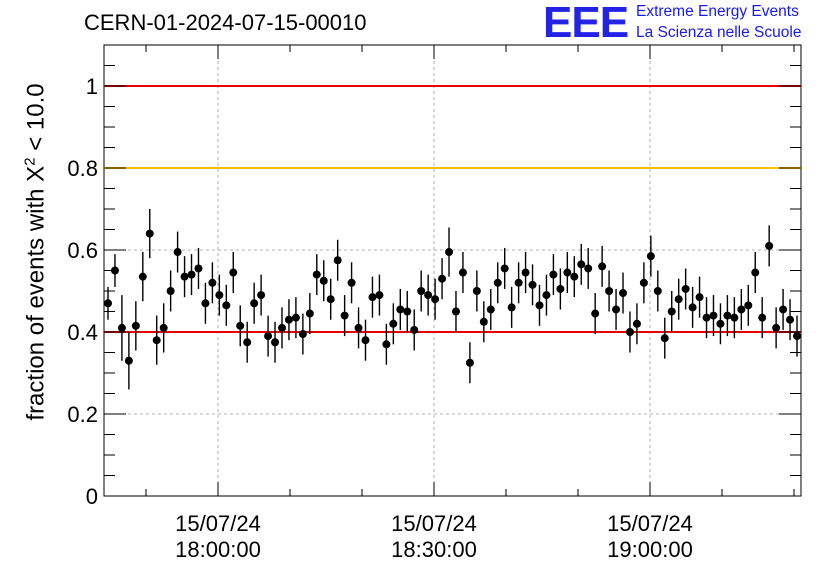 The height and width of the screenshot is (572, 836). I want to click on y-tick-label: 1, so click(92, 86).